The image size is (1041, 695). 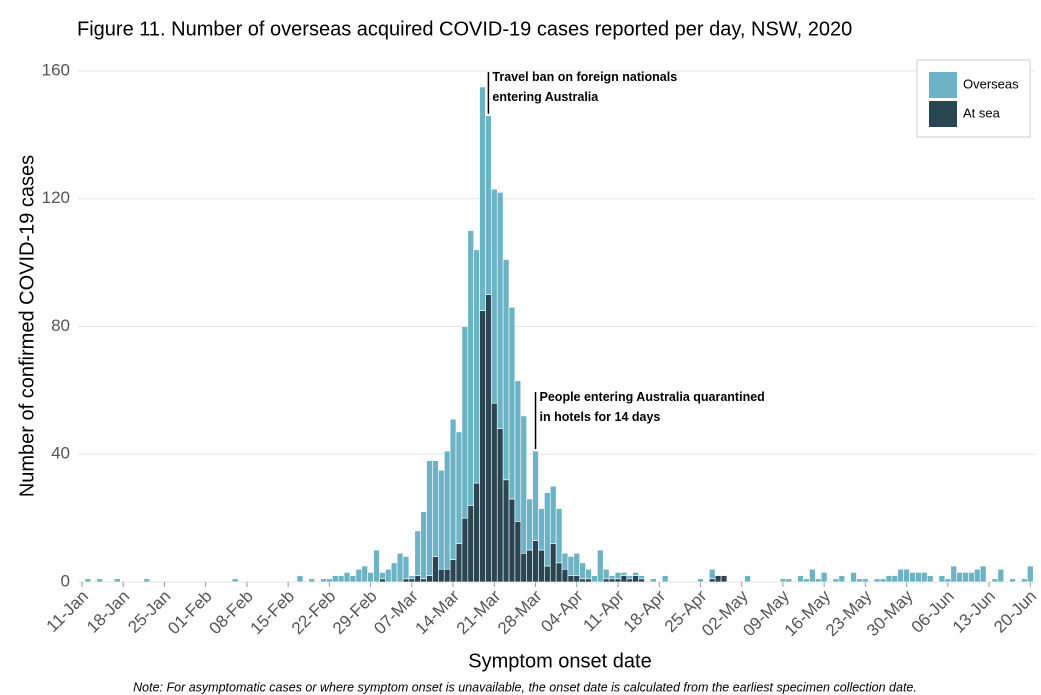 What do you see at coordinates (27, 326) in the screenshot?
I see `y-axis-title: Number of confirmed COVID-19 cases` at bounding box center [27, 326].